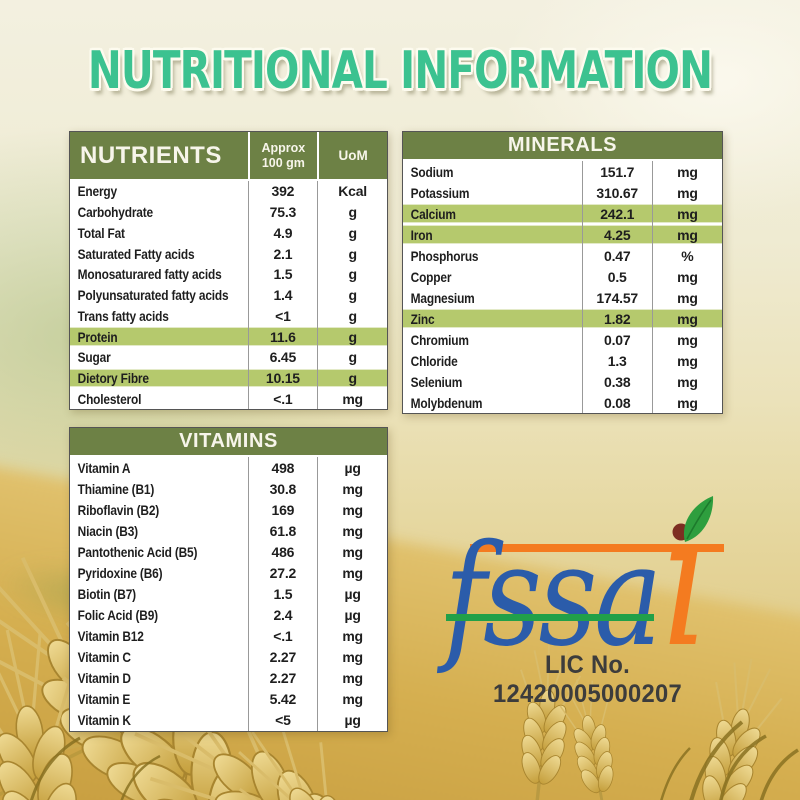 This screenshot has width=800, height=800. What do you see at coordinates (282, 678) in the screenshot?
I see `cell-value: 2.27` at bounding box center [282, 678].